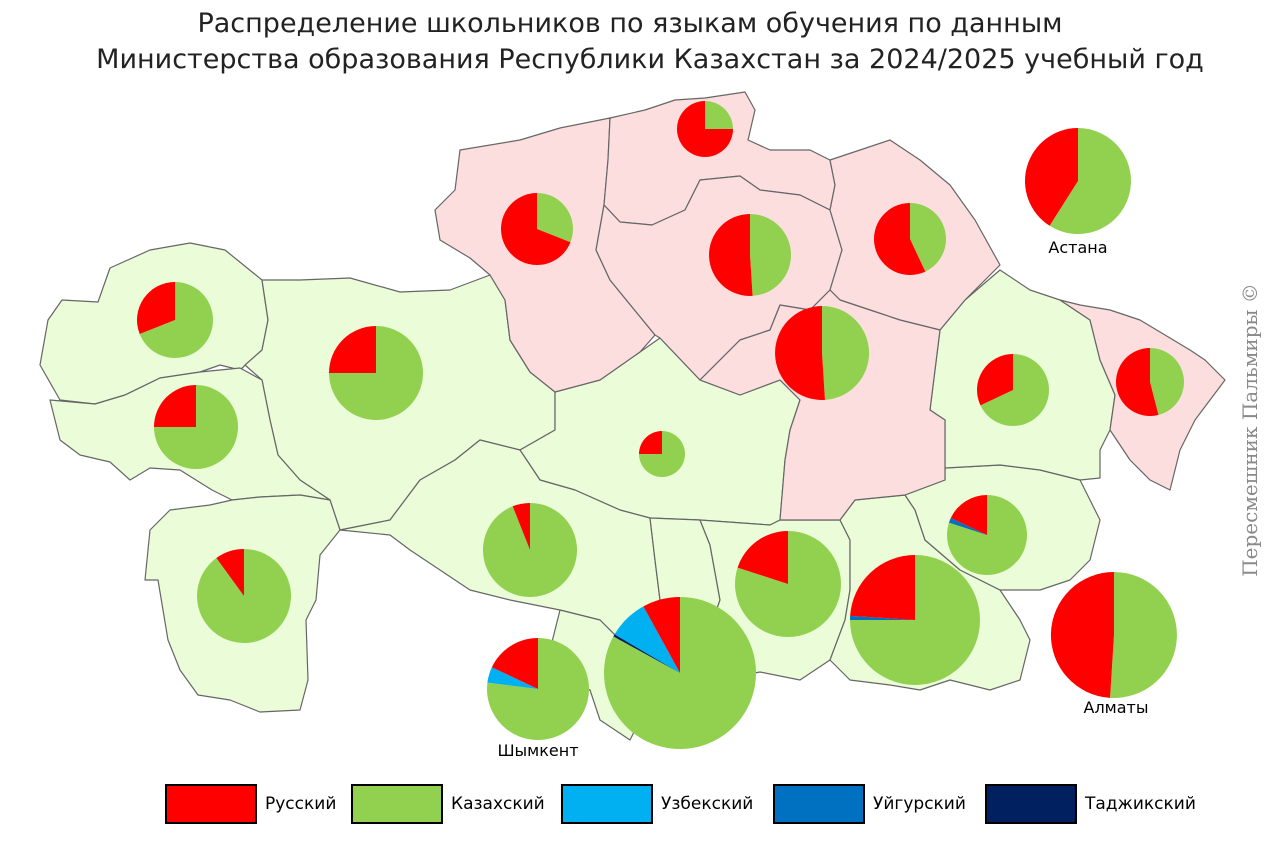 Image resolution: width=1280 pixels, height=863 pixels. Describe the element at coordinates (1077, 247) in the screenshot. I see `astana-label: Астана` at that location.